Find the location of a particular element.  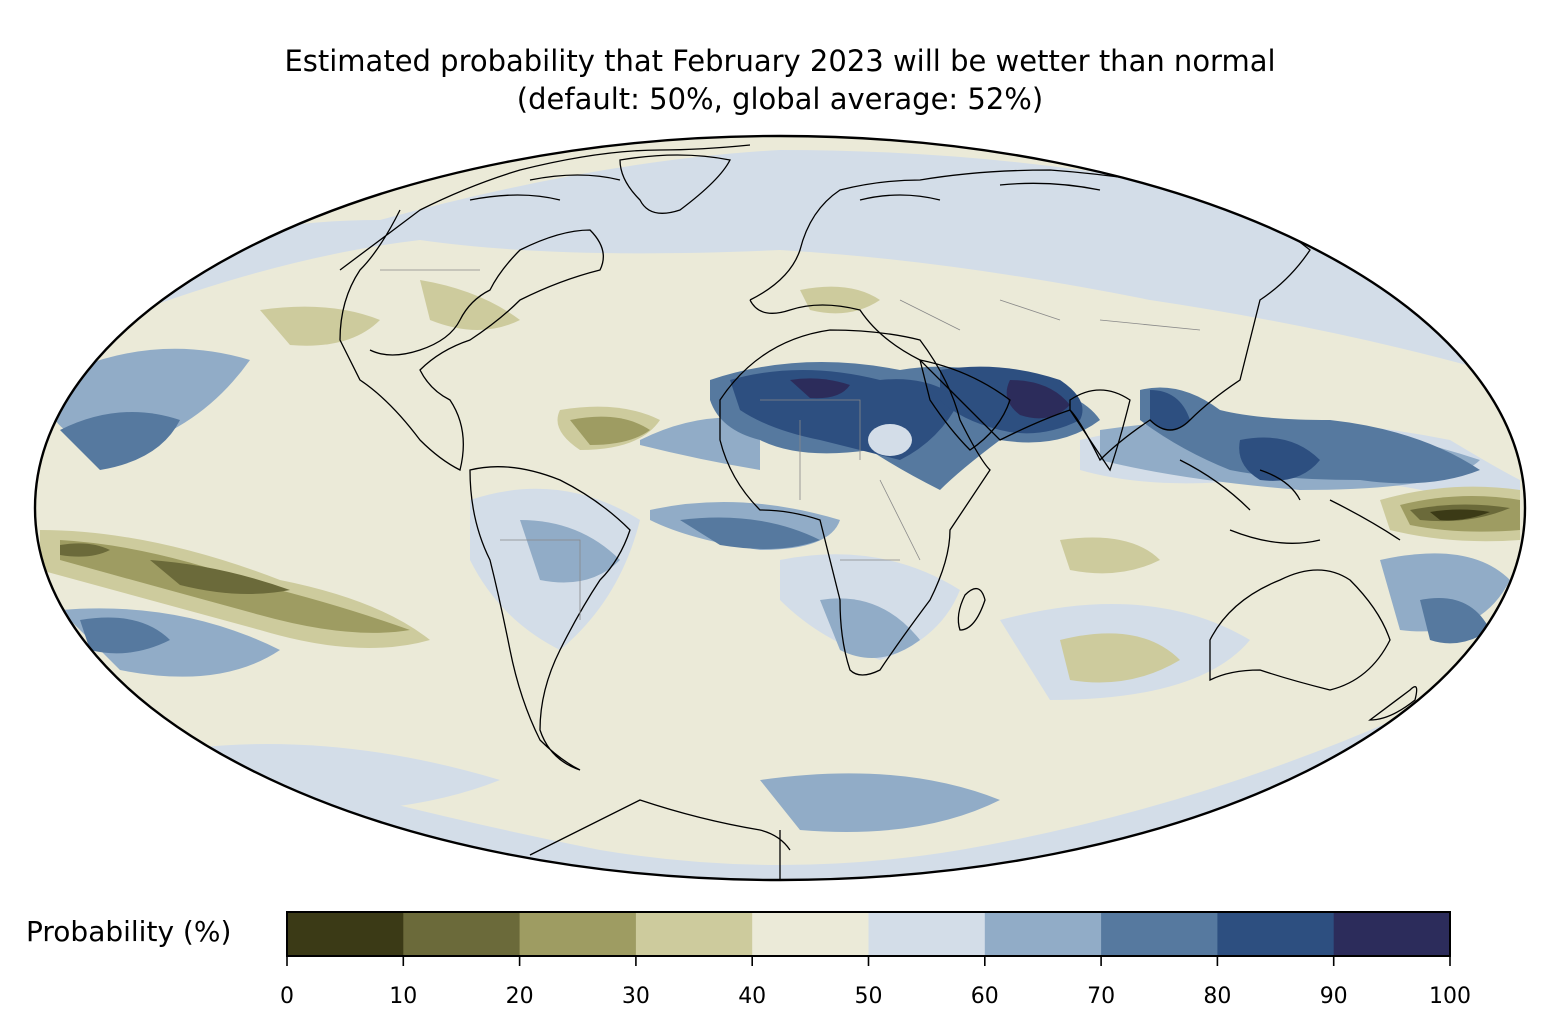

colorbar-tick-label: 0 is located at coordinates (287, 996).